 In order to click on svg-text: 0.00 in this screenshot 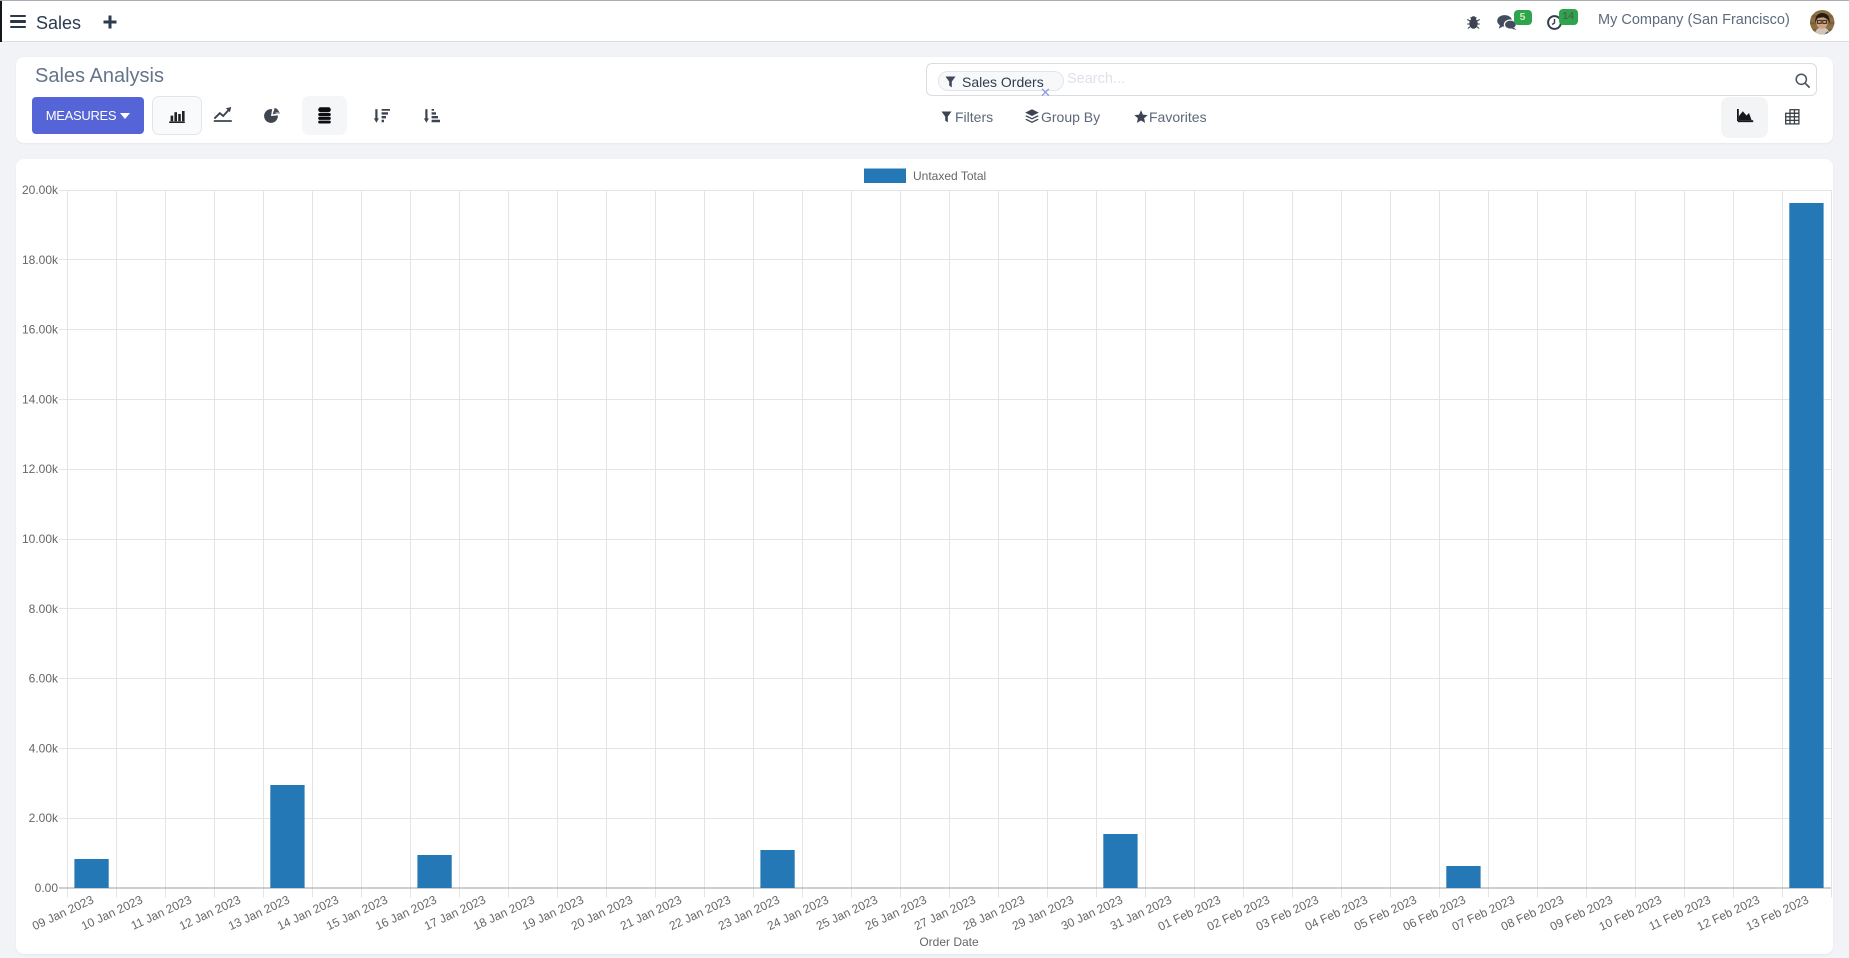, I will do `click(47, 888)`.